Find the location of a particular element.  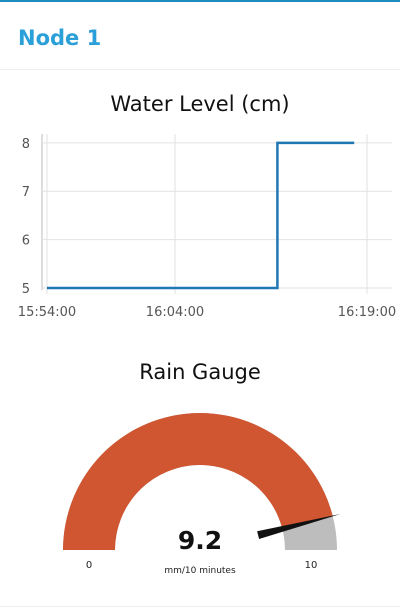

y-tick-label: 6 is located at coordinates (26, 241).